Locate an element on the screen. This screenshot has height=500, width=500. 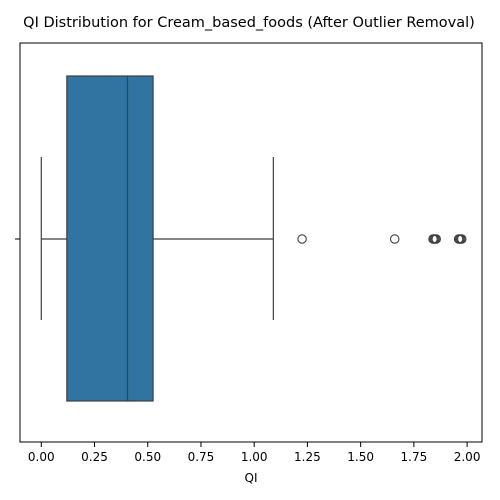
x-axis-label: QI is located at coordinates (251, 478).